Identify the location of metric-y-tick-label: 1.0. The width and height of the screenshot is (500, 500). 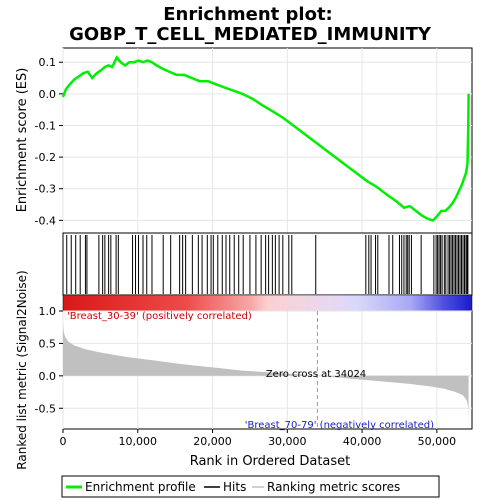
(48, 311).